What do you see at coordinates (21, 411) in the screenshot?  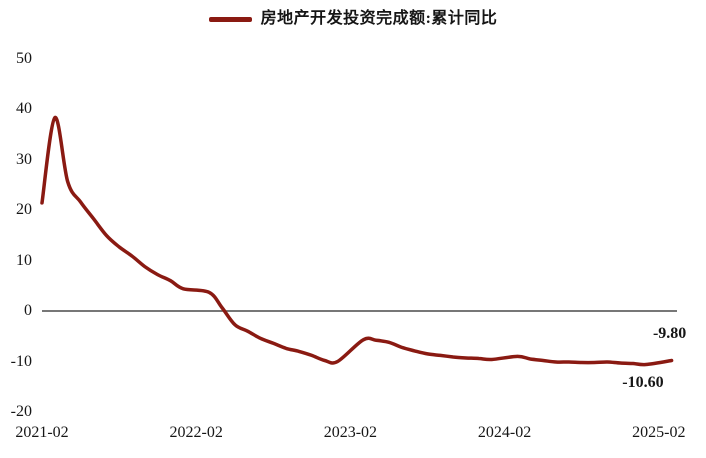 I see `y-tick-label: -20` at bounding box center [21, 411].